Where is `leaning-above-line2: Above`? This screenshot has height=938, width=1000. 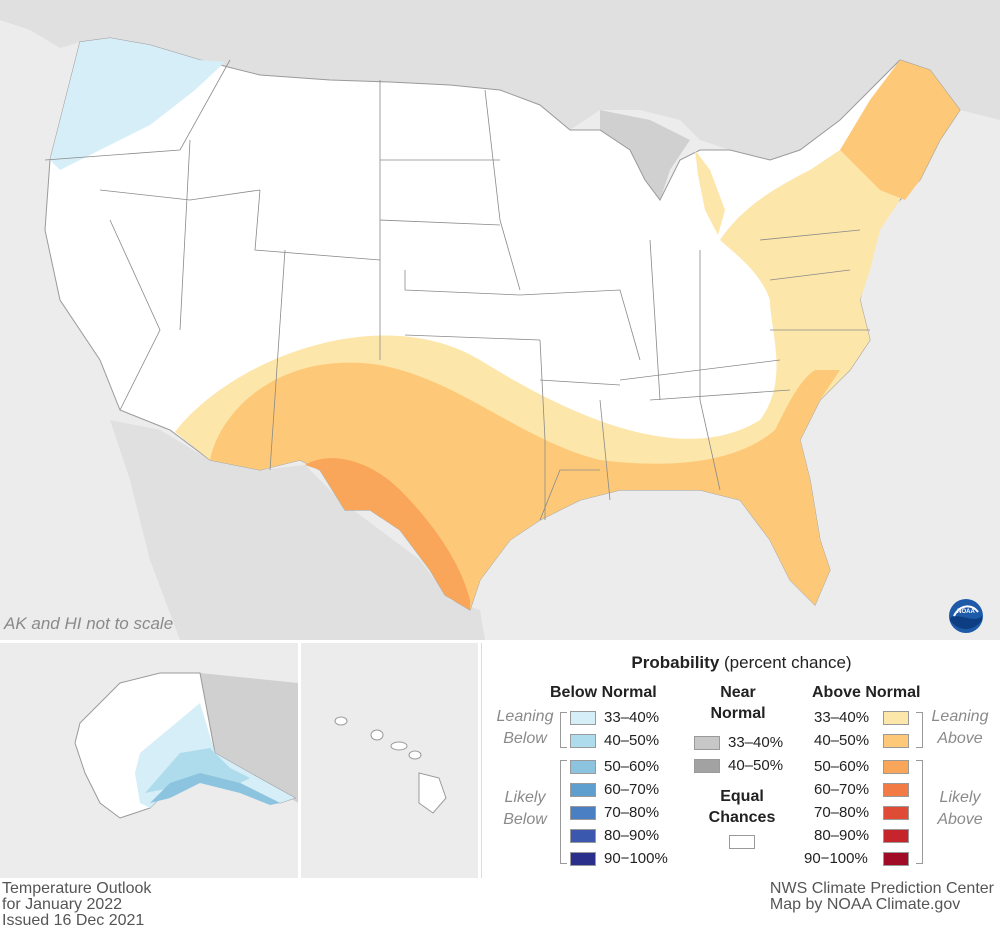 leaning-above-line2: Above is located at coordinates (960, 738).